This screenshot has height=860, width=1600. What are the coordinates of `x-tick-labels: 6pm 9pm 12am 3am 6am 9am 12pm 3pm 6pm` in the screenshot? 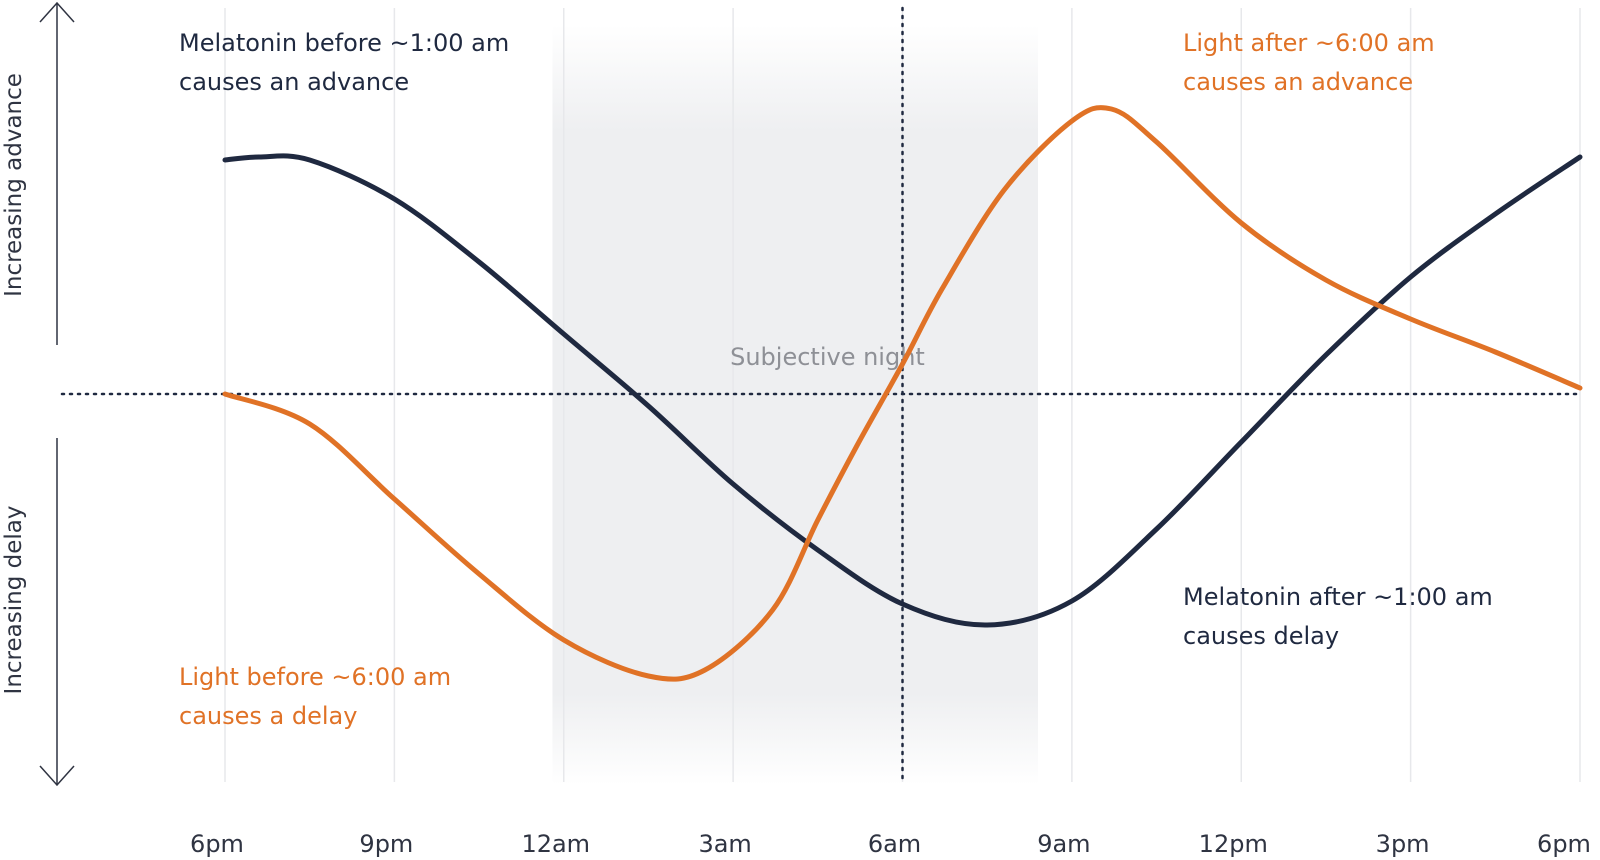 It's located at (890, 844).